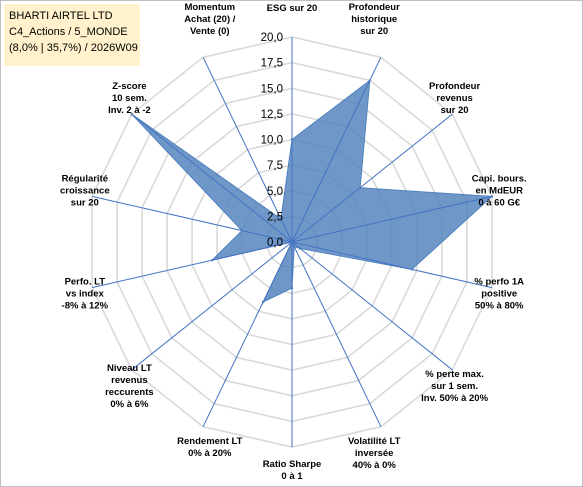 The image size is (583, 487). What do you see at coordinates (275, 243) in the screenshot?
I see `tick-label-0: 0,0` at bounding box center [275, 243].